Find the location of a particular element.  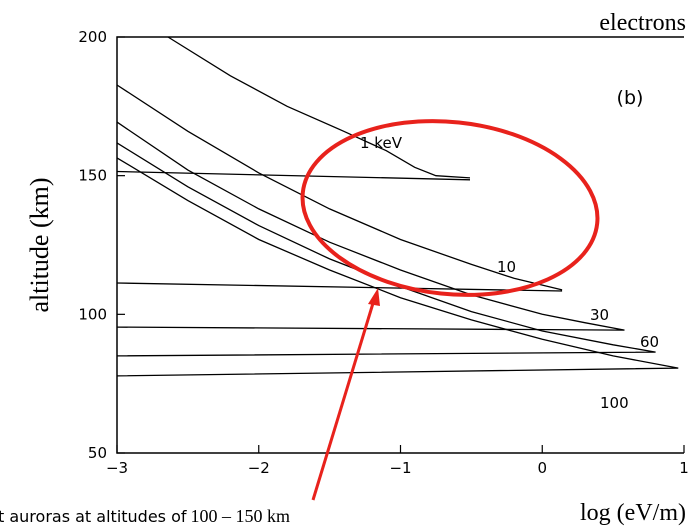

annotation: t auroras at altitudes of 100 – 150 km is located at coordinates (145, 516).